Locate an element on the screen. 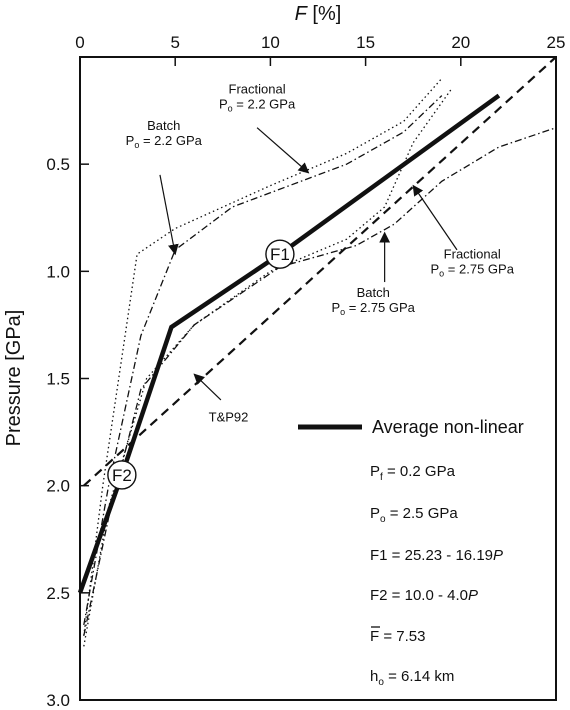 This screenshot has width=570, height=710. marker-circle-f2 is located at coordinates (122, 475).